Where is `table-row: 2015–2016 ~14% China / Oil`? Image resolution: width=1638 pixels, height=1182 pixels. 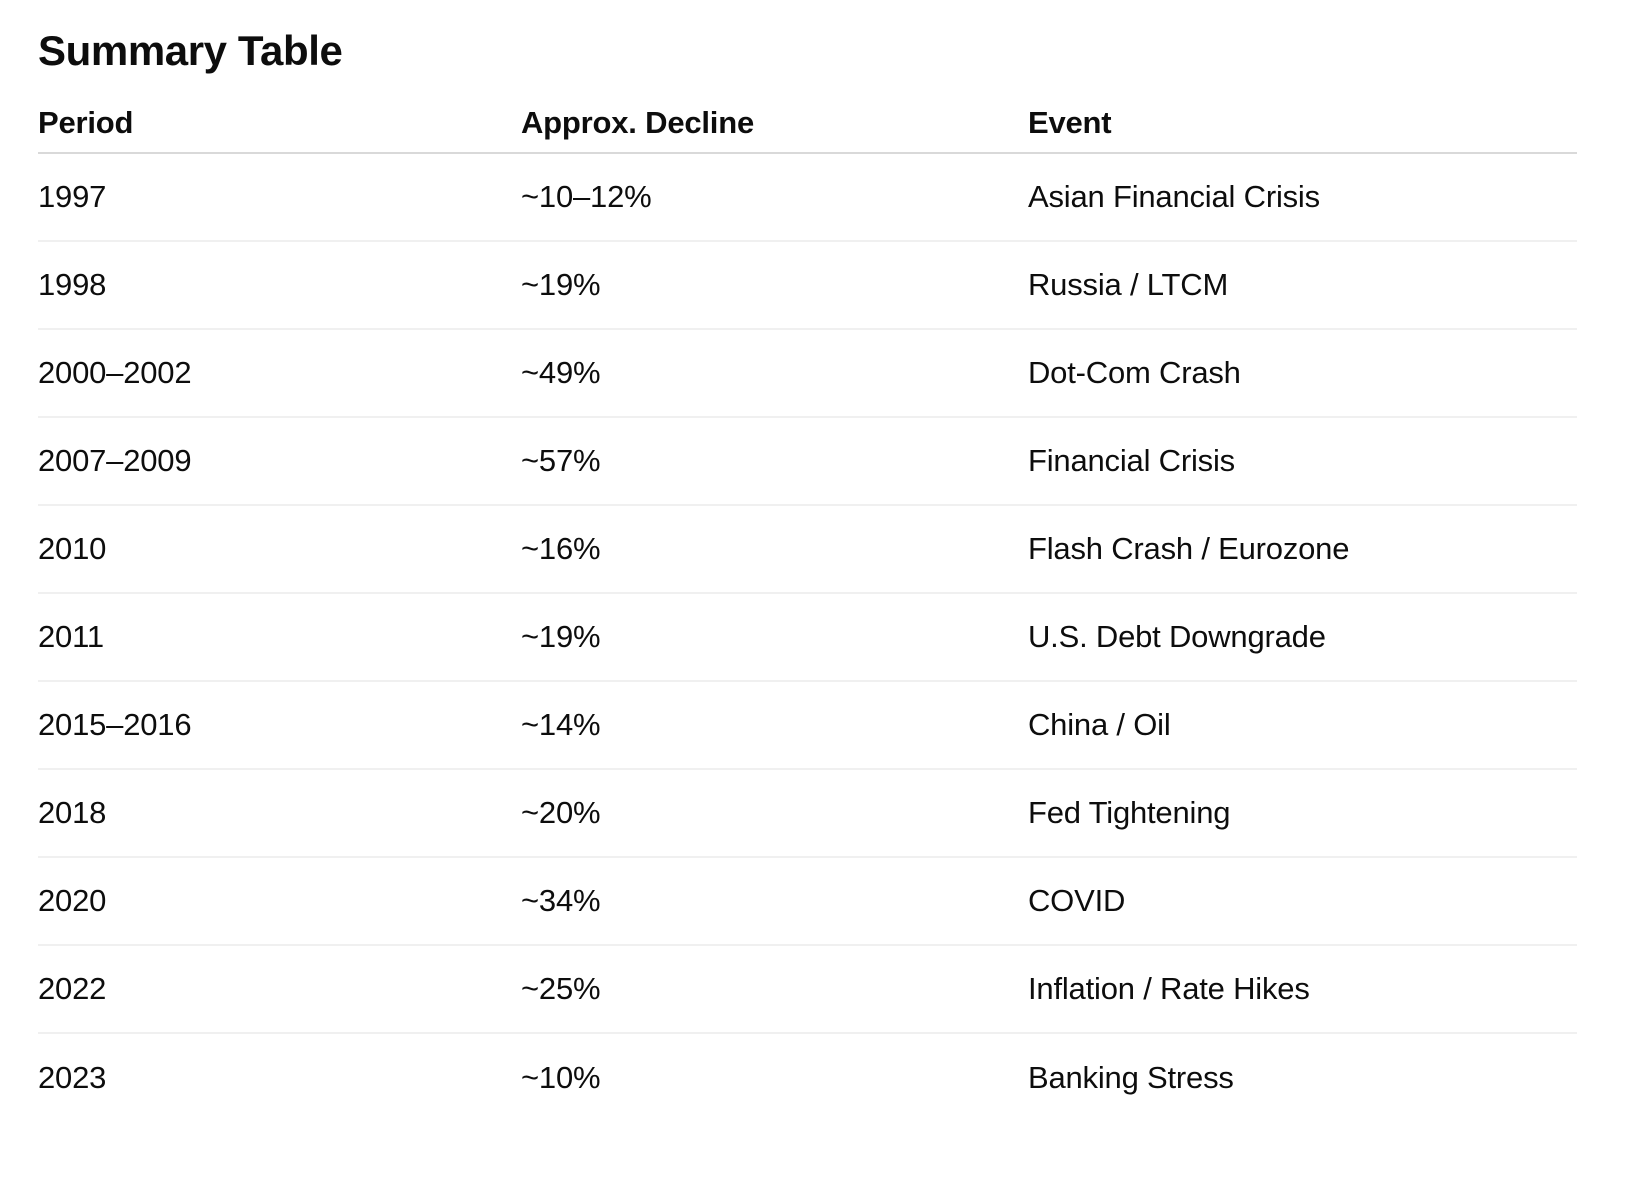 table-row: 2015–2016 ~14% China / Oil is located at coordinates (807, 725).